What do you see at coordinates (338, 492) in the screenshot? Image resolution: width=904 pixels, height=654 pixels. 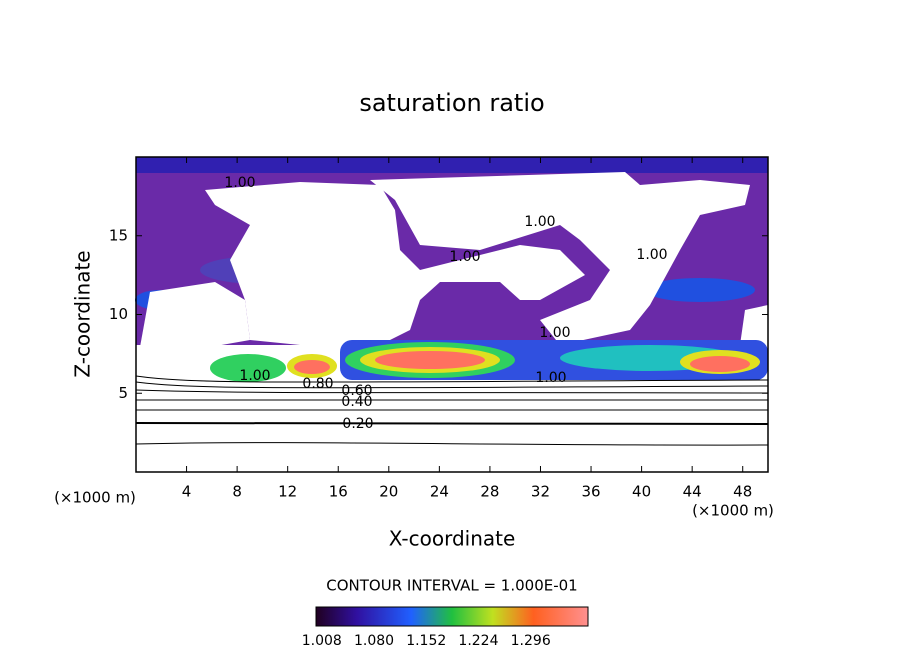 I see `x-tick-label: 16` at bounding box center [338, 492].